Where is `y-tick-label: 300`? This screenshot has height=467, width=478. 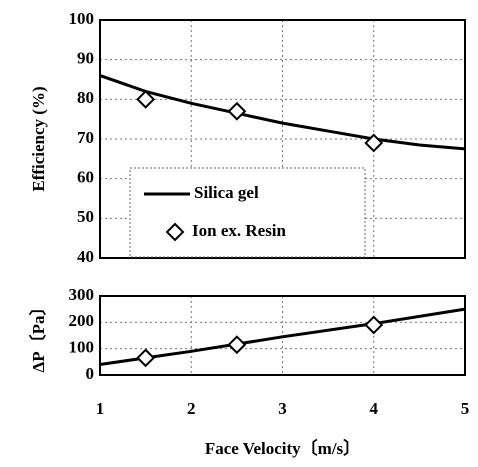 y-tick-label: 300 is located at coordinates (82, 294).